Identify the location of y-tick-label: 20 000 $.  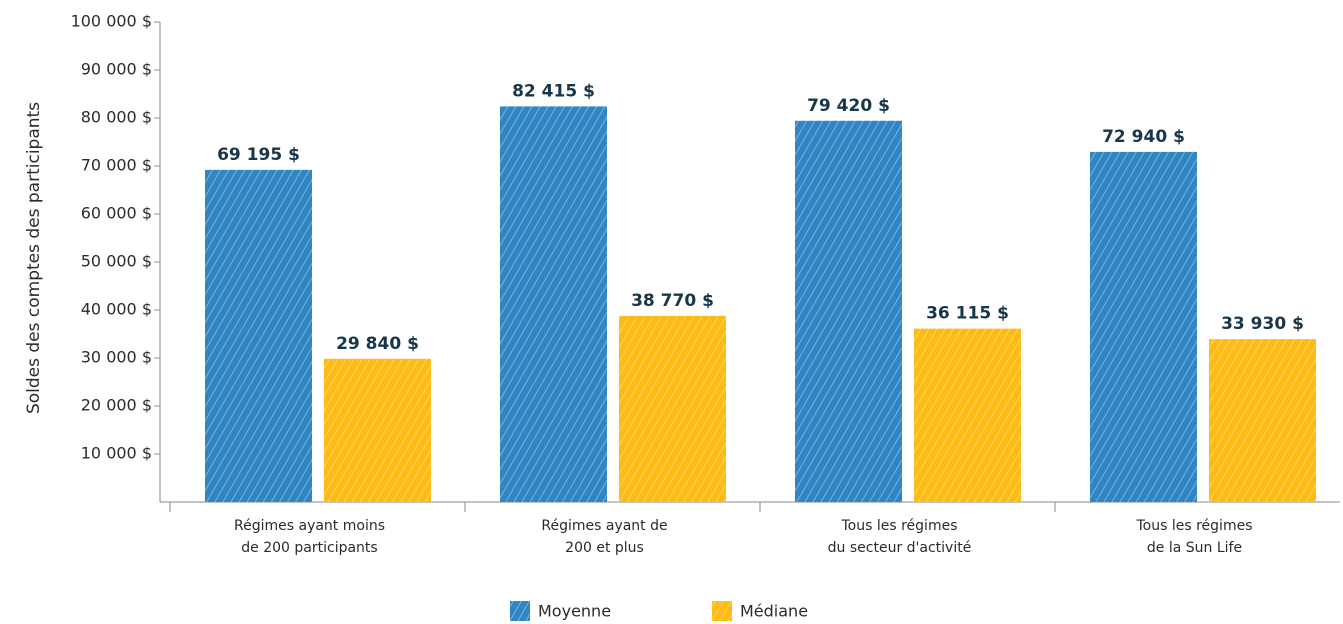
(116, 405).